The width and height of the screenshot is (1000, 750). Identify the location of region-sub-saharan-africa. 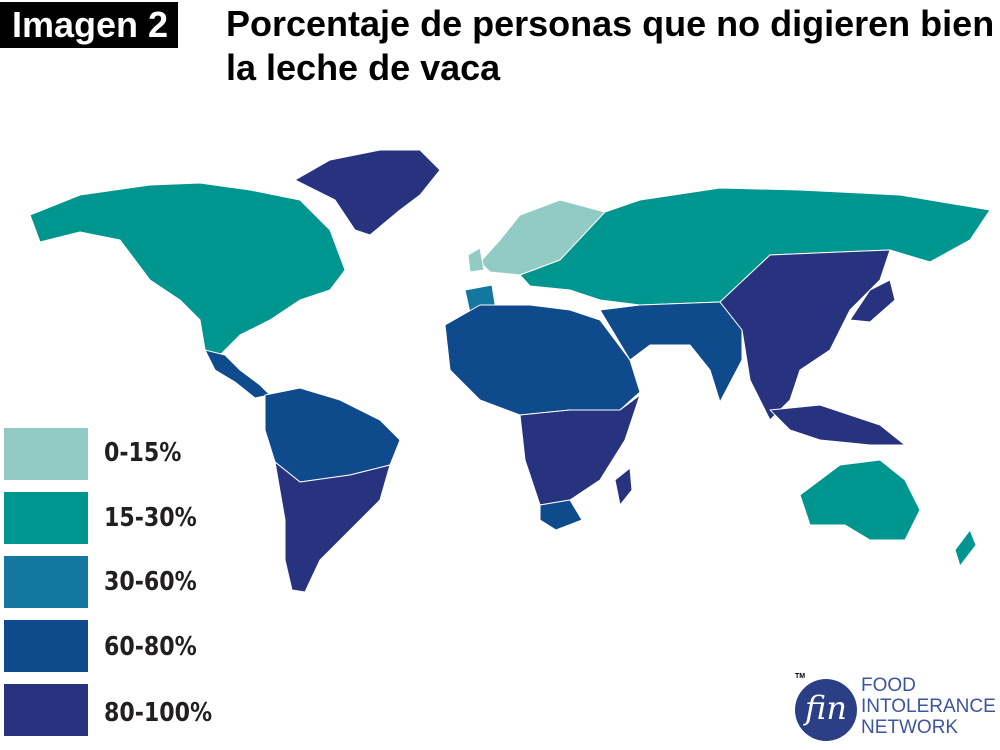
(580, 450).